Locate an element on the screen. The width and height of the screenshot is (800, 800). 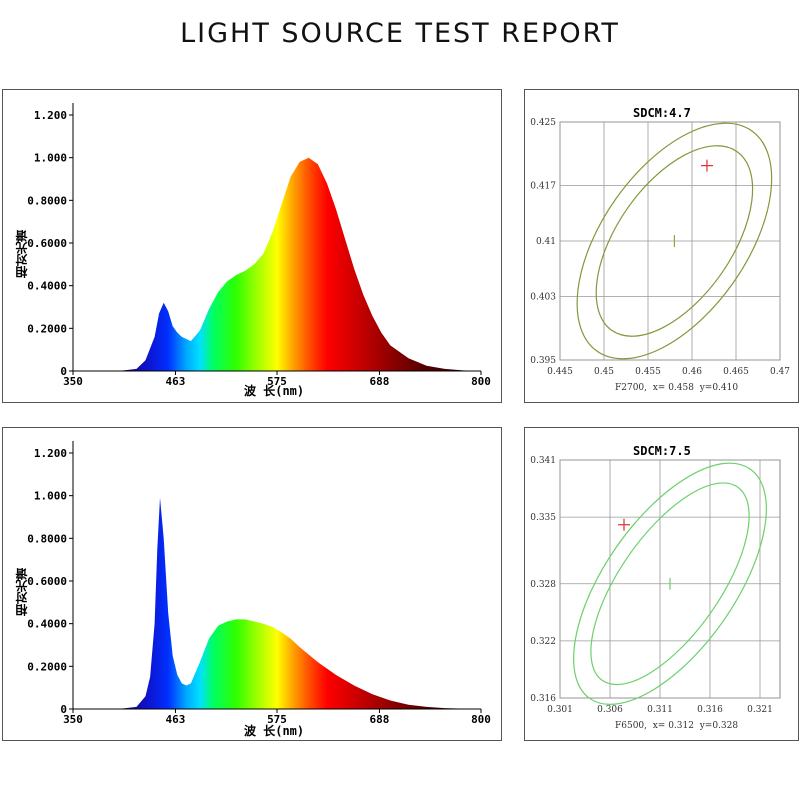
y-tick-label: 0.417 is located at coordinates (543, 186).